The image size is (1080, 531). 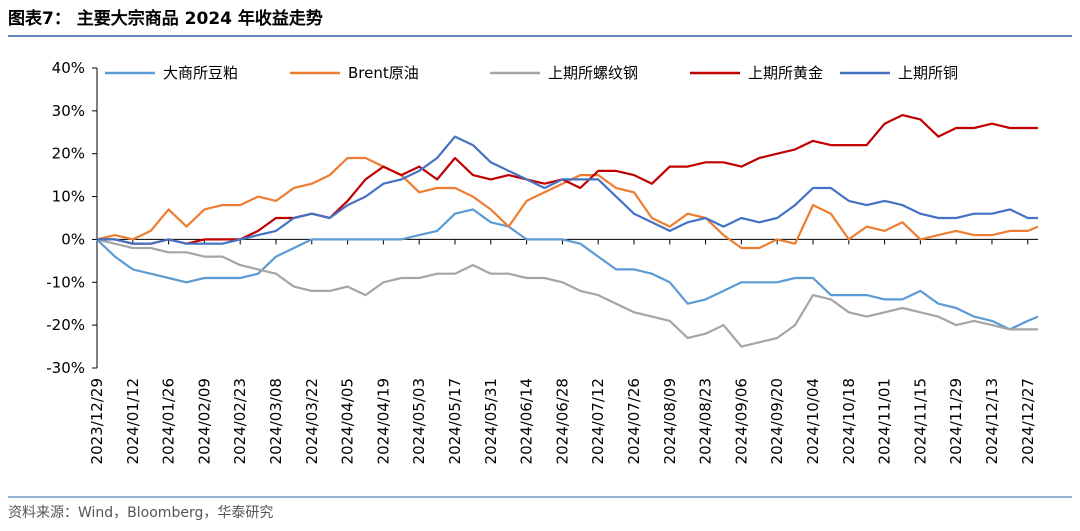 What do you see at coordinates (65, 282) in the screenshot?
I see `y-tick-label: -10%` at bounding box center [65, 282].